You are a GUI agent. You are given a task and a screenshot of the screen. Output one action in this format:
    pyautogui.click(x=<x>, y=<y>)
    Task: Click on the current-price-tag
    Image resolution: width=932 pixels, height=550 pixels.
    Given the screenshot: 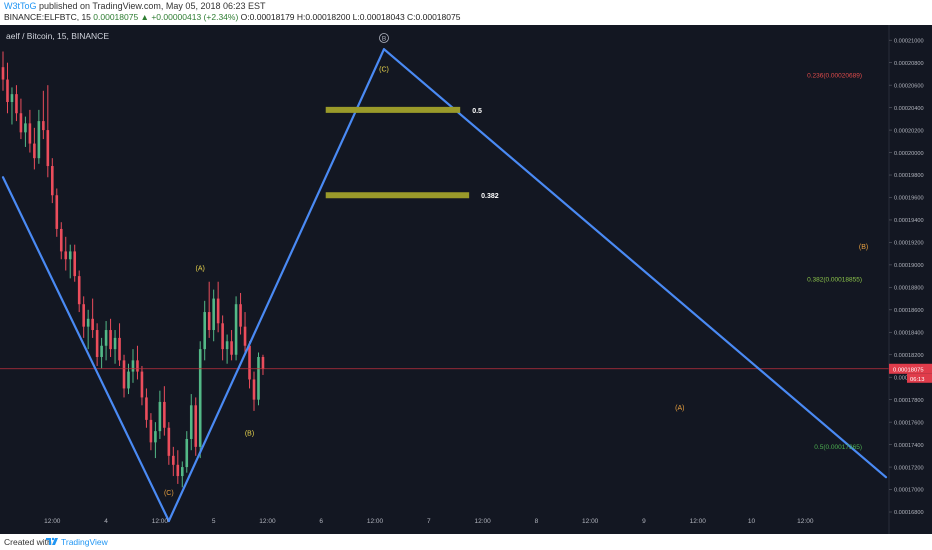 What is the action you would take?
    pyautogui.click(x=910, y=368)
    